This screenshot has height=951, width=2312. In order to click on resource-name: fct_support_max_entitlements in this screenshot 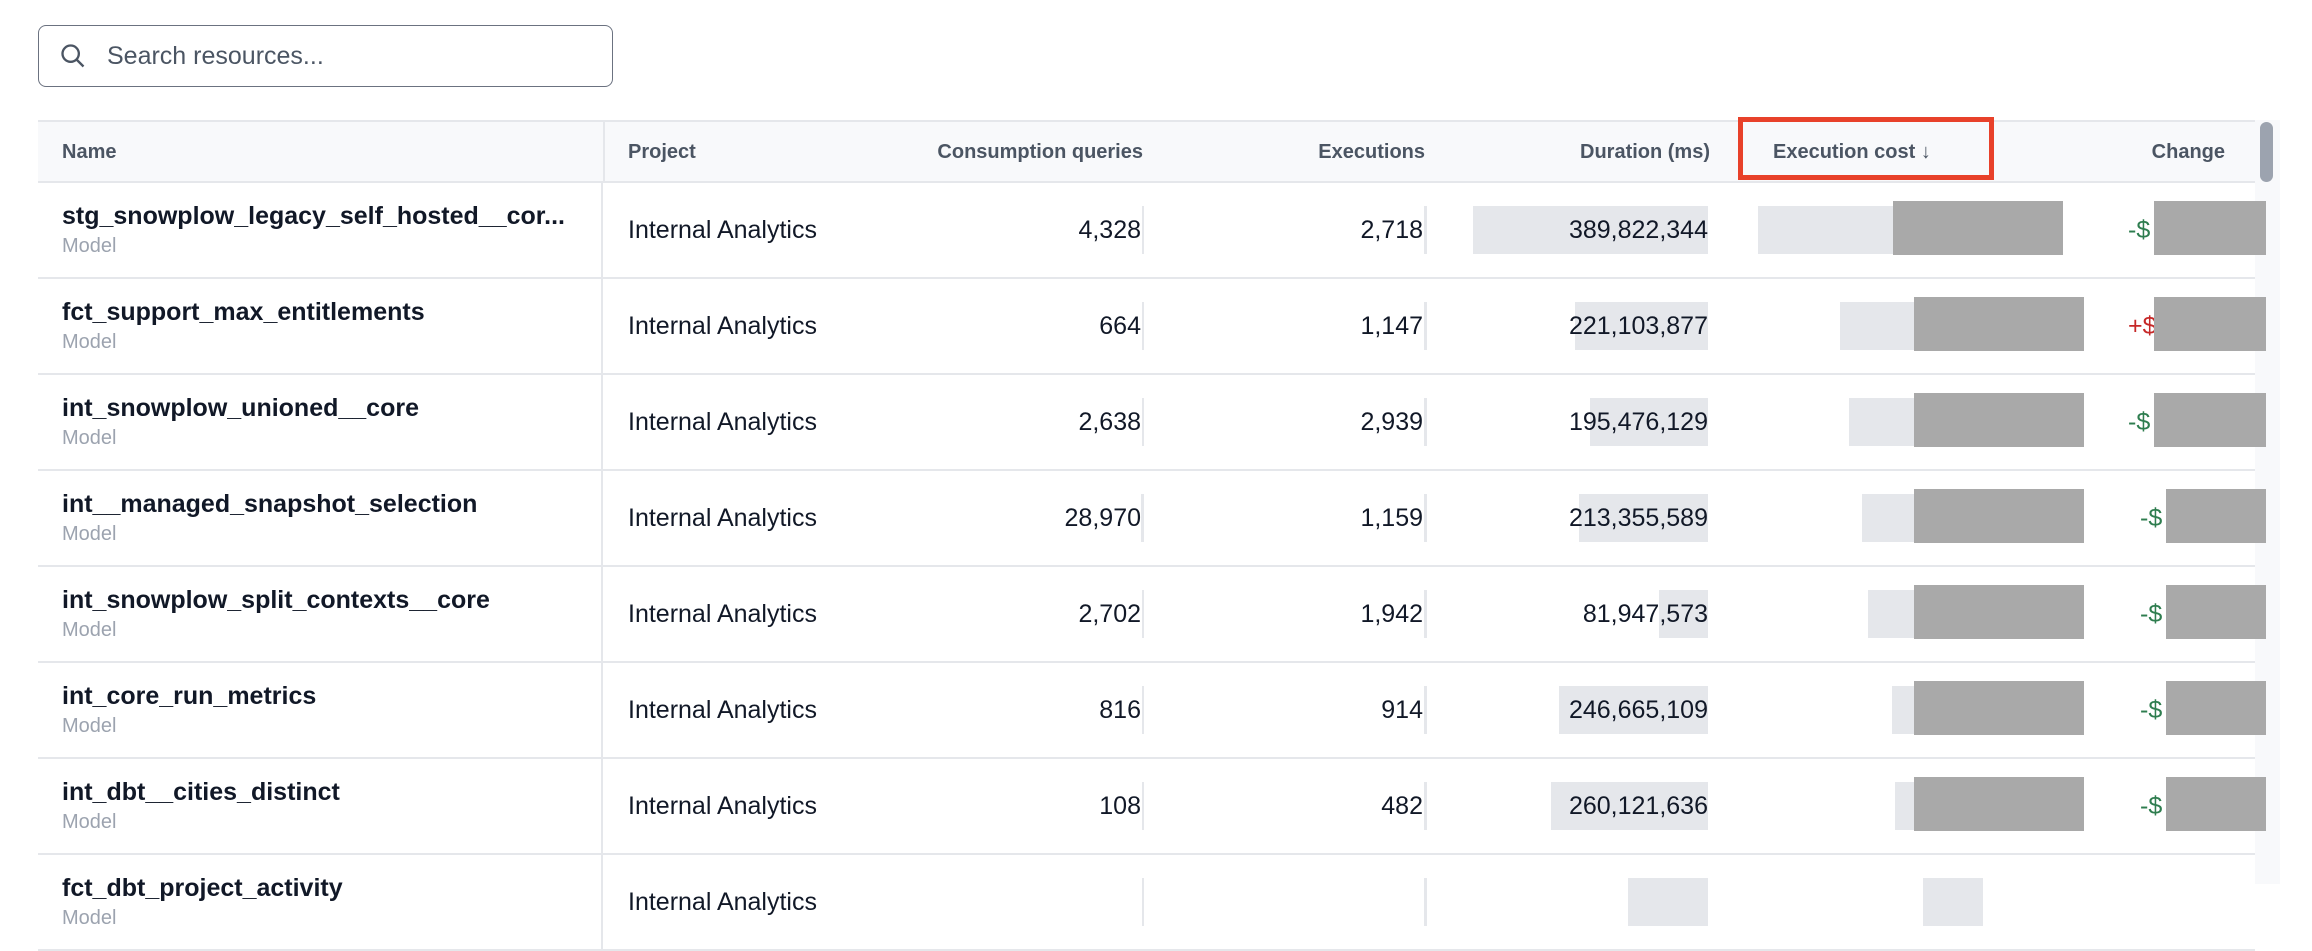, I will do `click(243, 312)`.